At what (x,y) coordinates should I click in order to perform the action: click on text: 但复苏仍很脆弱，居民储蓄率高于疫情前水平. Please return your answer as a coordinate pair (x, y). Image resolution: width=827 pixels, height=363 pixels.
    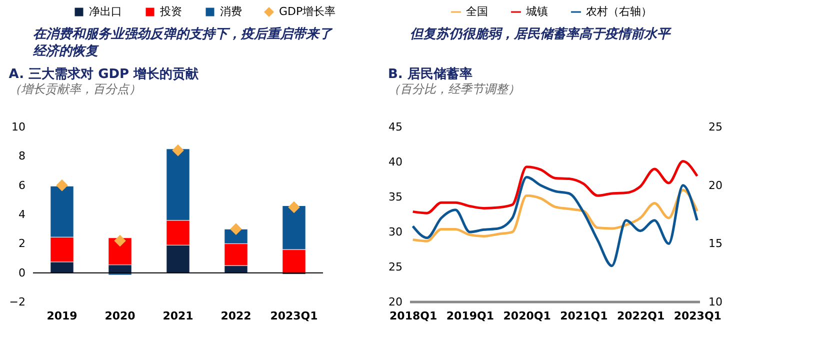
    Looking at the image, I should click on (541, 34).